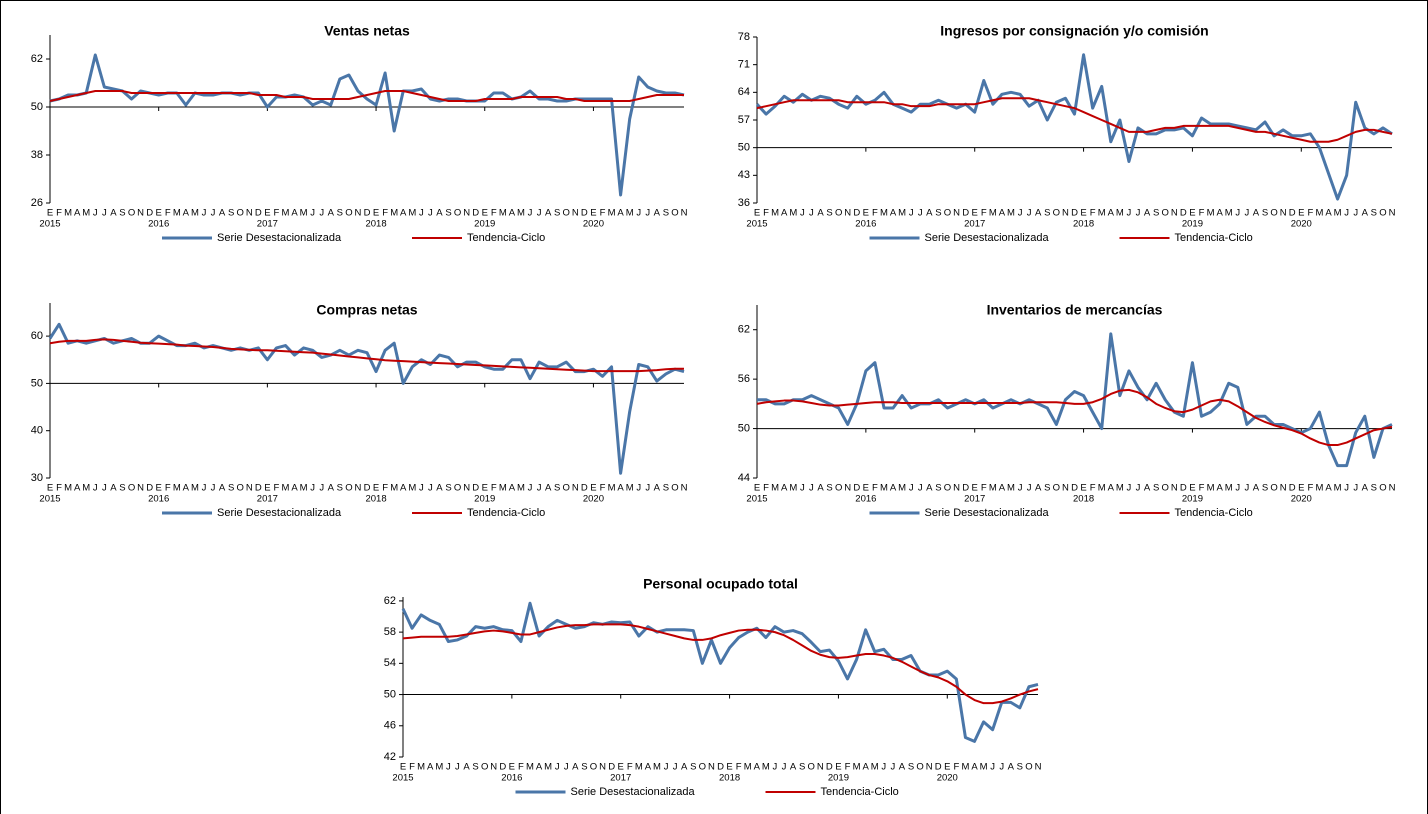  Describe the element at coordinates (744, 379) in the screenshot. I see `y-tick-label: 56` at that location.